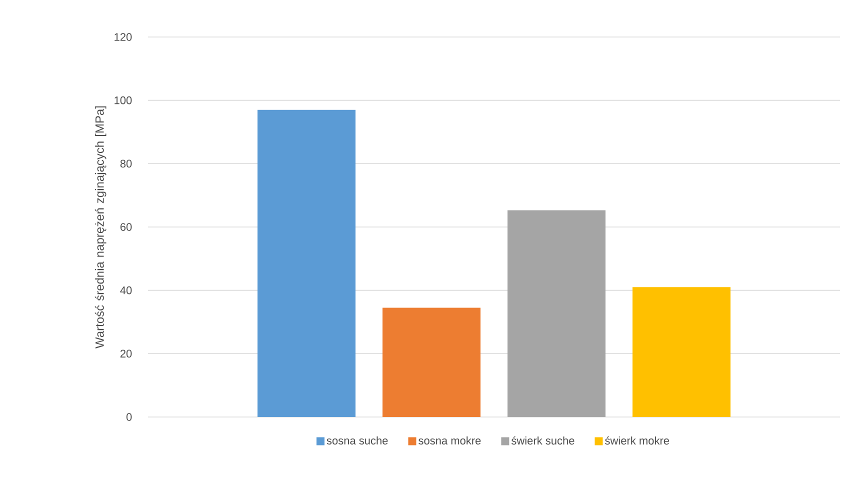  What do you see at coordinates (123, 37) in the screenshot?
I see `y-tick-label: 120` at bounding box center [123, 37].